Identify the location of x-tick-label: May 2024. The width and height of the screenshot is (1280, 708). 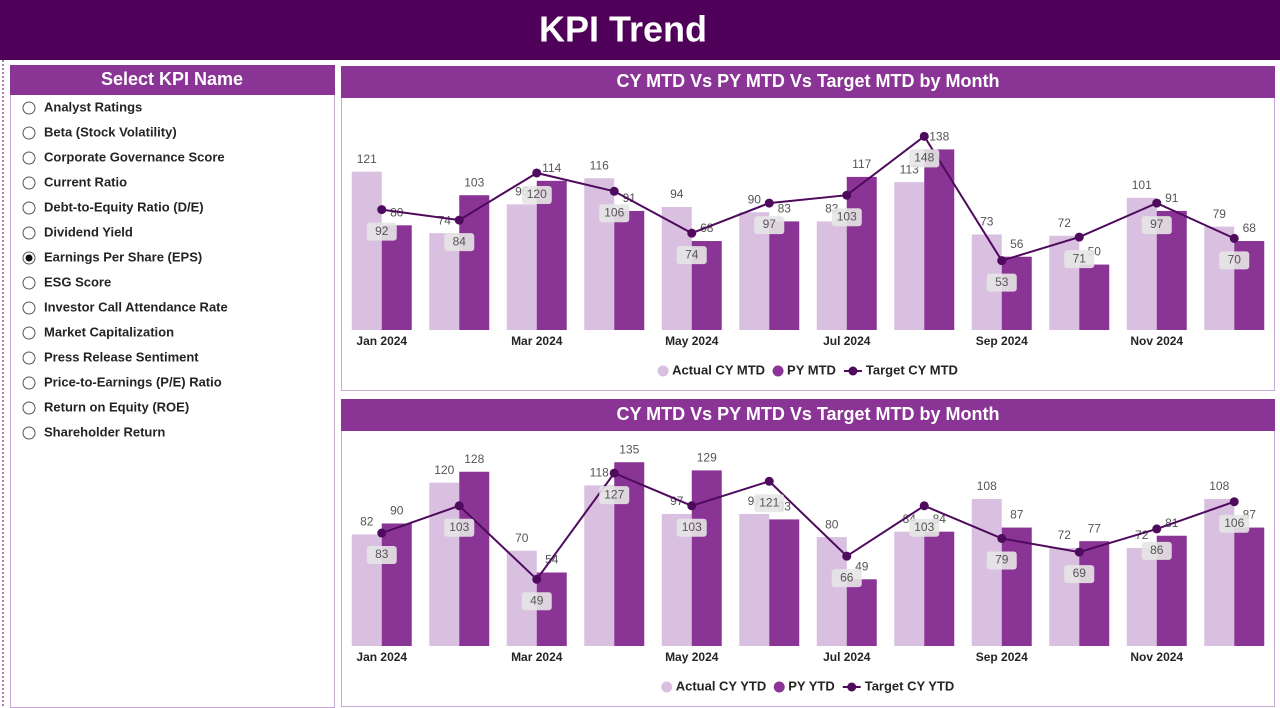
(692, 341).